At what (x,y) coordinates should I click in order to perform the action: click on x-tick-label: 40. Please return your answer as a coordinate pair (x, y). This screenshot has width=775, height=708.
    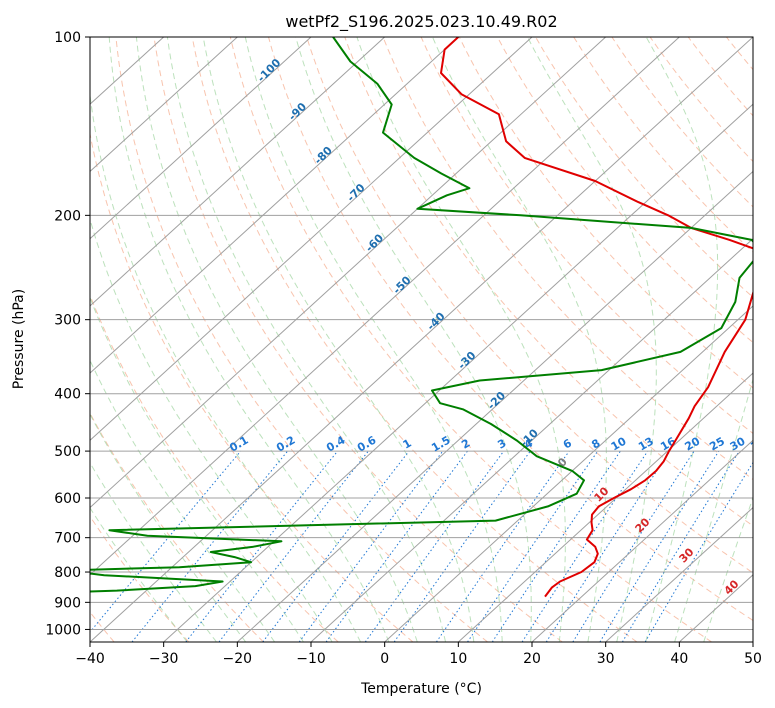
    Looking at the image, I should click on (679, 659).